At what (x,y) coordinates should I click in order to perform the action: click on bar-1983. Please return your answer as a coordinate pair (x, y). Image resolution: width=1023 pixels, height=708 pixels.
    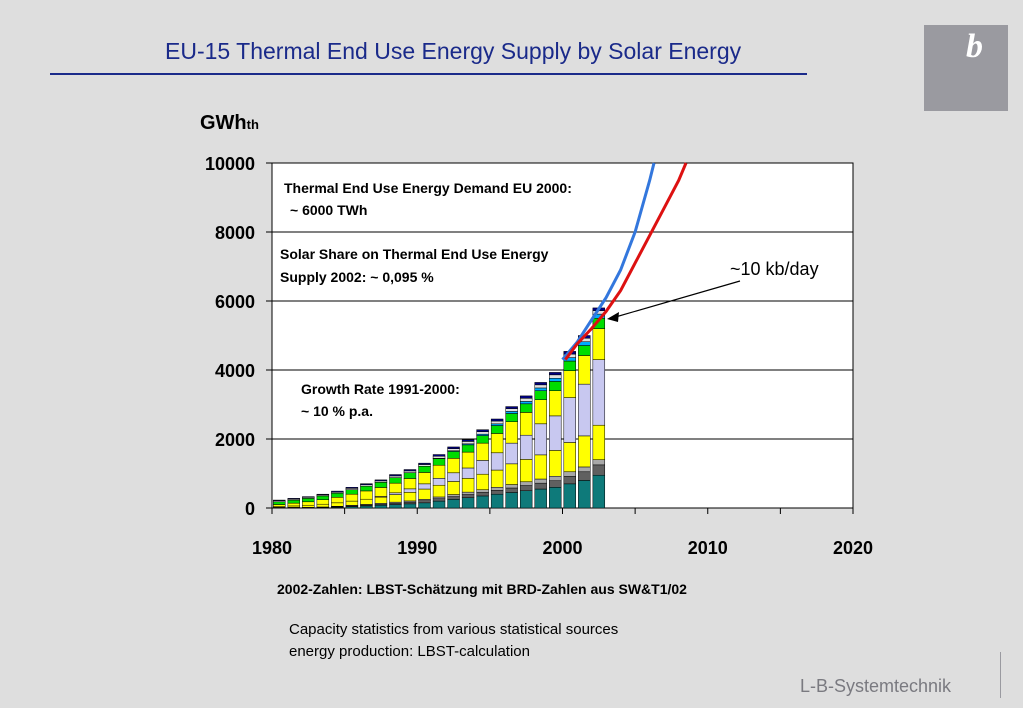
    Looking at the image, I should click on (323, 501).